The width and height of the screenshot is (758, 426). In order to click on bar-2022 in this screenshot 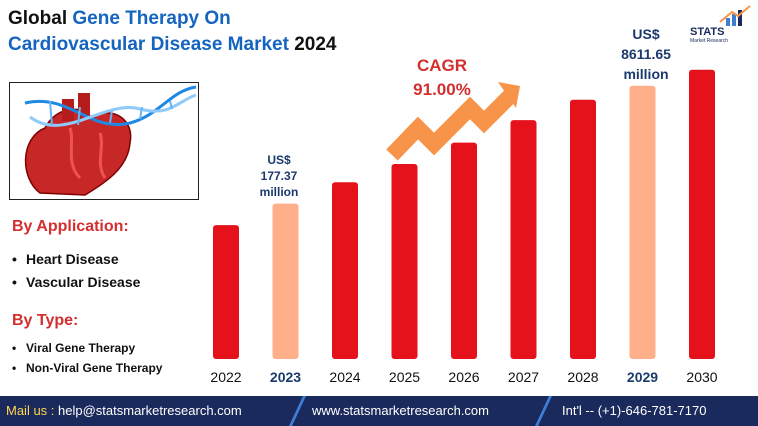, I will do `click(226, 292)`.